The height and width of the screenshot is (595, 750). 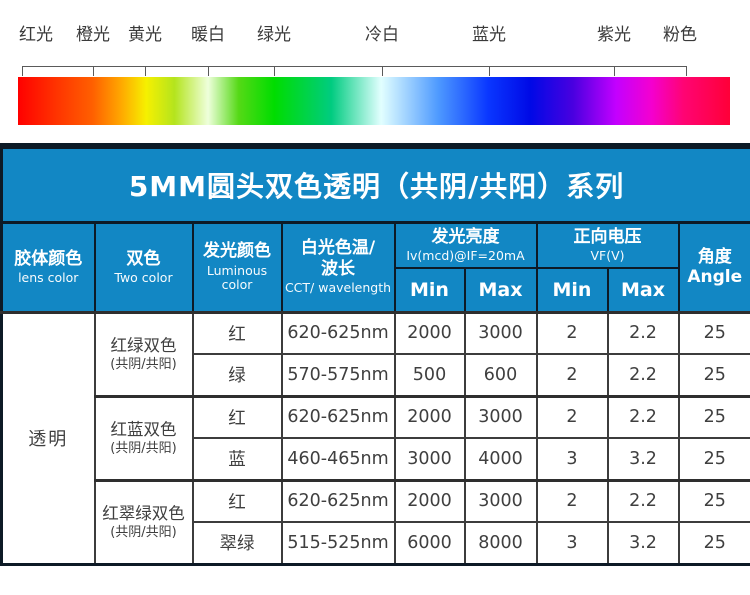 What do you see at coordinates (237, 543) in the screenshot?
I see `luminous-color-cell: 翠绿` at bounding box center [237, 543].